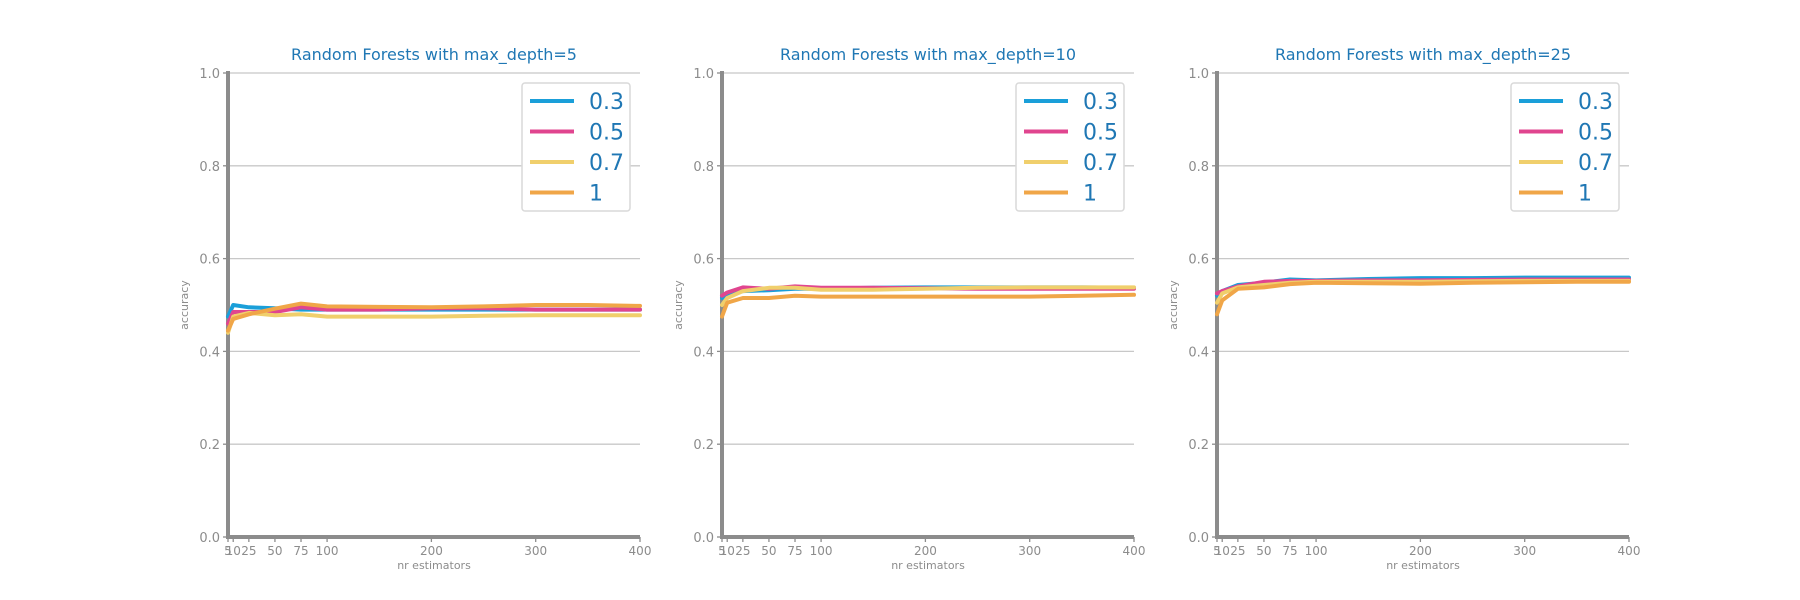 The width and height of the screenshot is (1800, 600). What do you see at coordinates (1423, 55) in the screenshot?
I see `chart-title: Random Forests with max_depth=25` at bounding box center [1423, 55].